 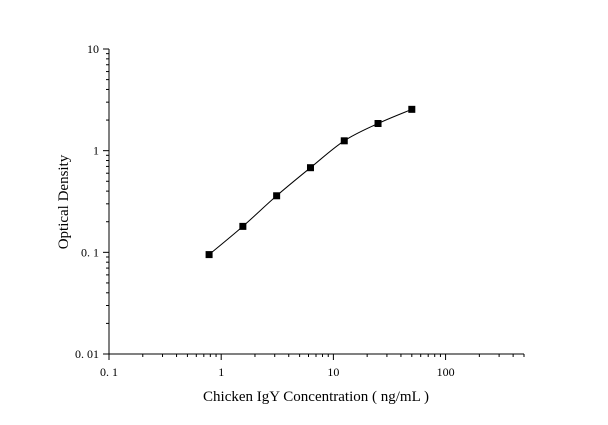 I want to click on y-tick-label: 0. 1, so click(x=90, y=252).